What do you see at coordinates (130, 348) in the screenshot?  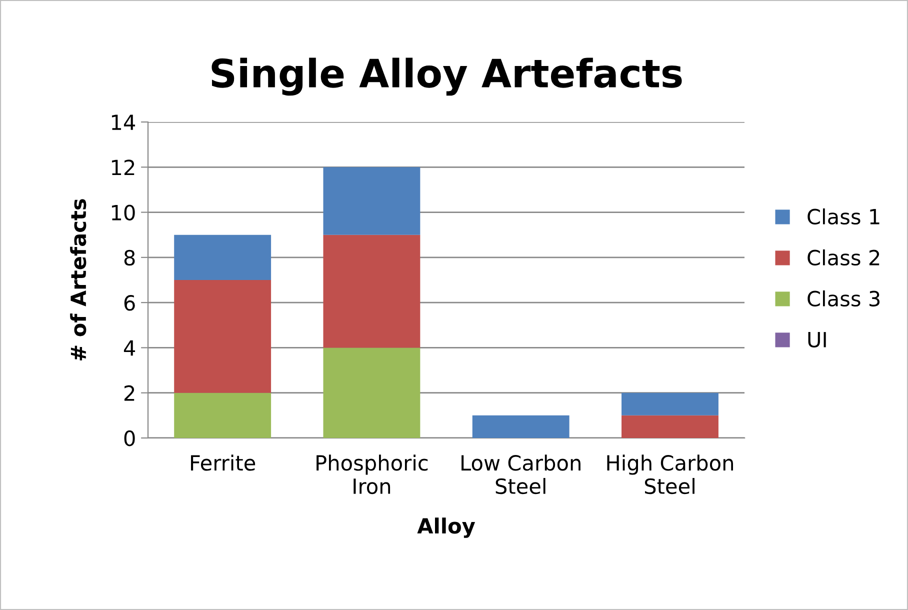 I see `y-tick-label: 4` at bounding box center [130, 348].